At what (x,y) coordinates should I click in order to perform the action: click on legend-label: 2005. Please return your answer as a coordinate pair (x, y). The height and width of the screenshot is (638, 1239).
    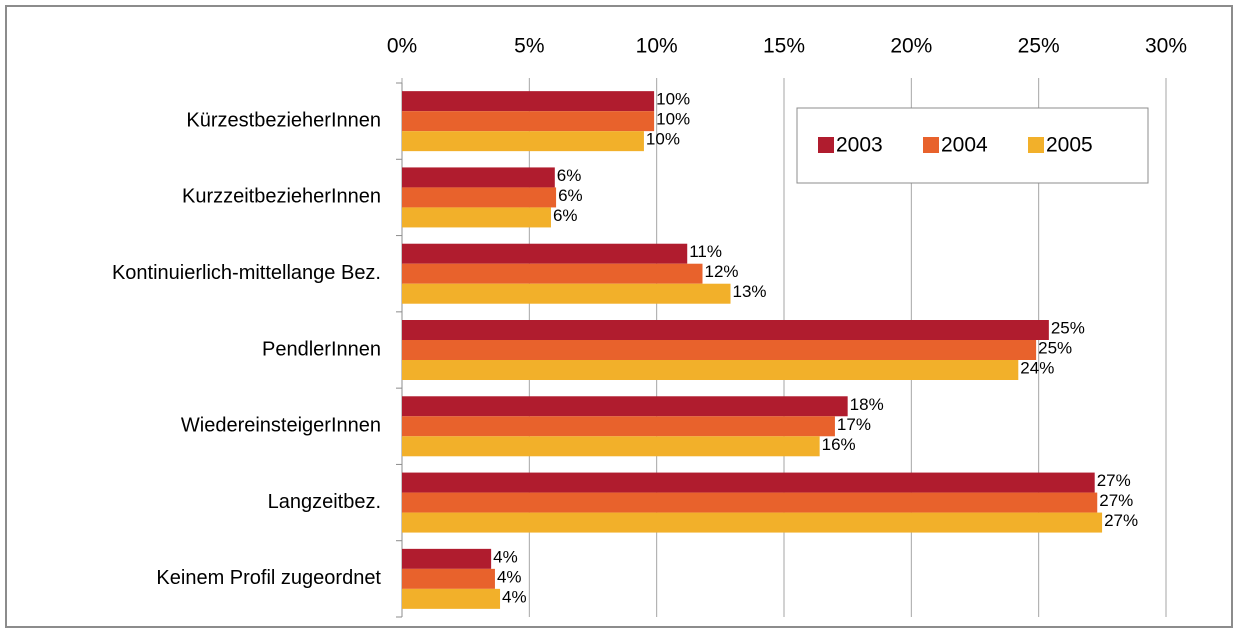
    Looking at the image, I should click on (1069, 145).